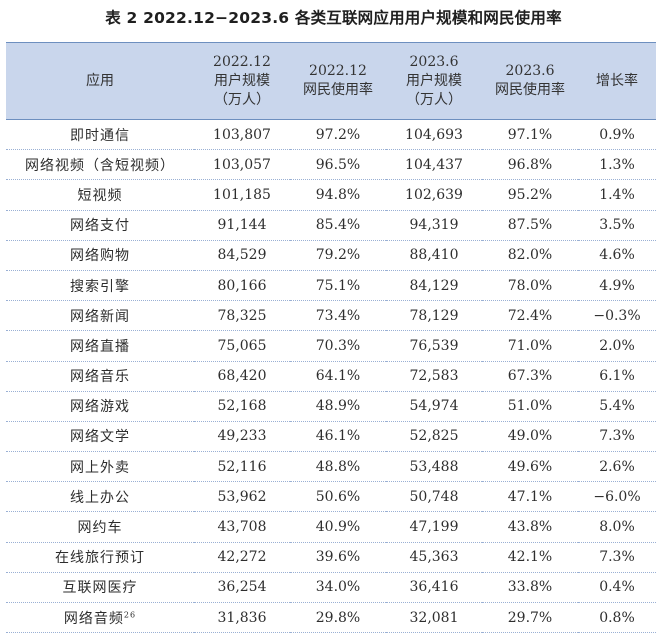 This screenshot has height=640, width=667. What do you see at coordinates (100, 195) in the screenshot?
I see `cell-app: 短视频` at bounding box center [100, 195].